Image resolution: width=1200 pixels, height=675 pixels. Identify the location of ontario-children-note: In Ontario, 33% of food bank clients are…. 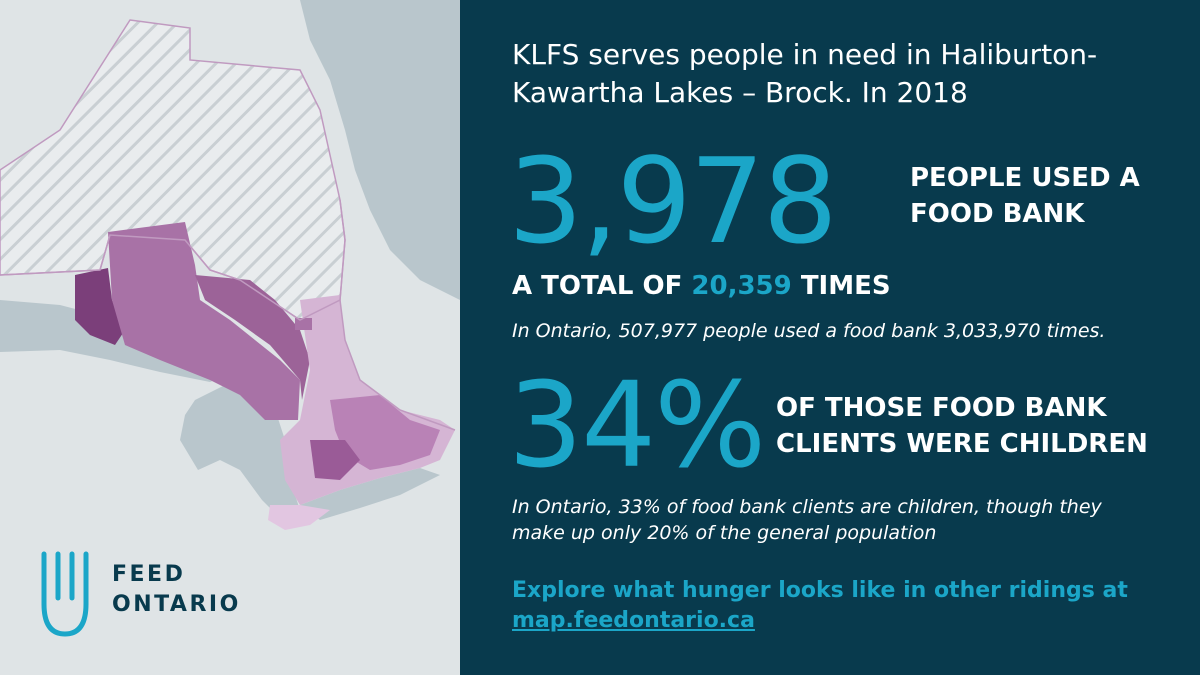
(842, 520).